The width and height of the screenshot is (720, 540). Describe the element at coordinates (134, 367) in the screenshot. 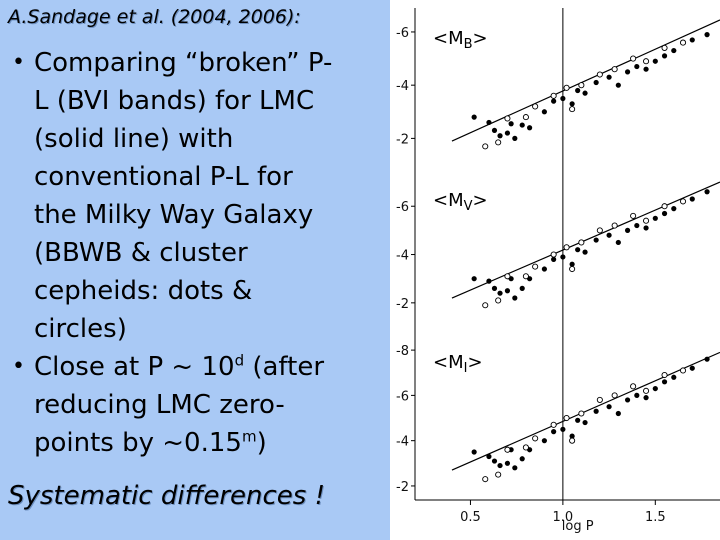

I see `bullet-text: Close at P ~ 10` at that location.